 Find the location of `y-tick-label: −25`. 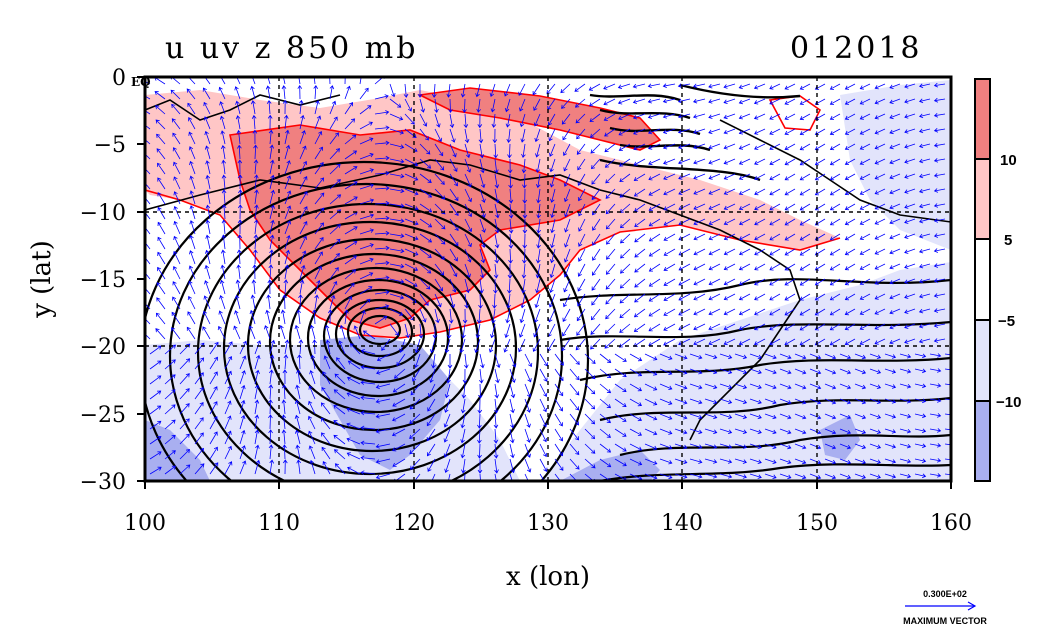

y-tick-label: −25 is located at coordinates (103, 415).